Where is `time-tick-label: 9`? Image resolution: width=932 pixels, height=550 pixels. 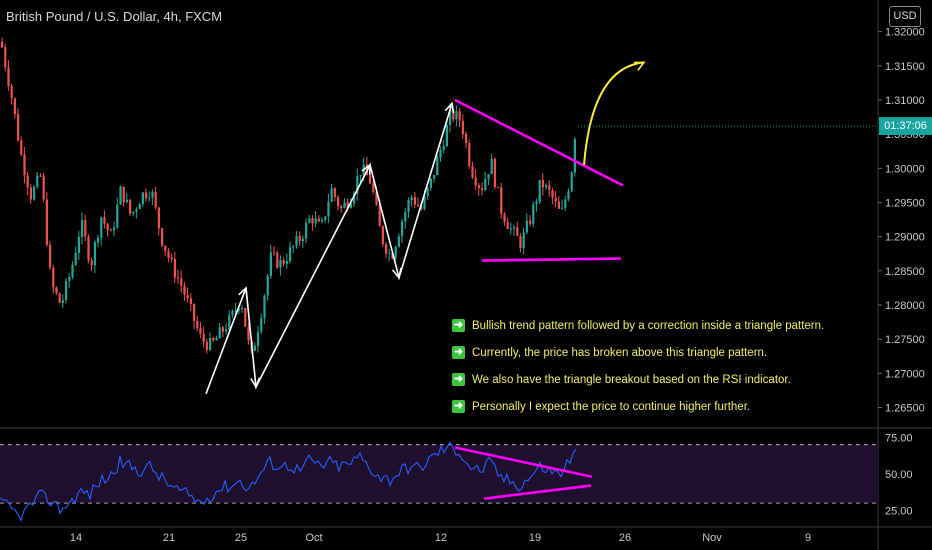 time-tick-label: 9 is located at coordinates (808, 538).